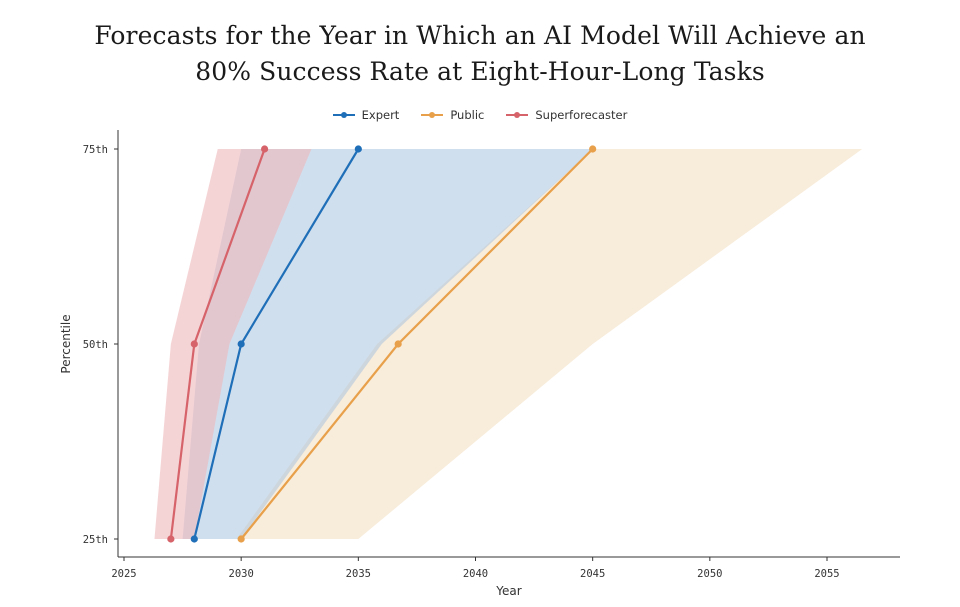 The height and width of the screenshot is (607, 960). I want to click on legend-item-public: Public, so click(452, 115).